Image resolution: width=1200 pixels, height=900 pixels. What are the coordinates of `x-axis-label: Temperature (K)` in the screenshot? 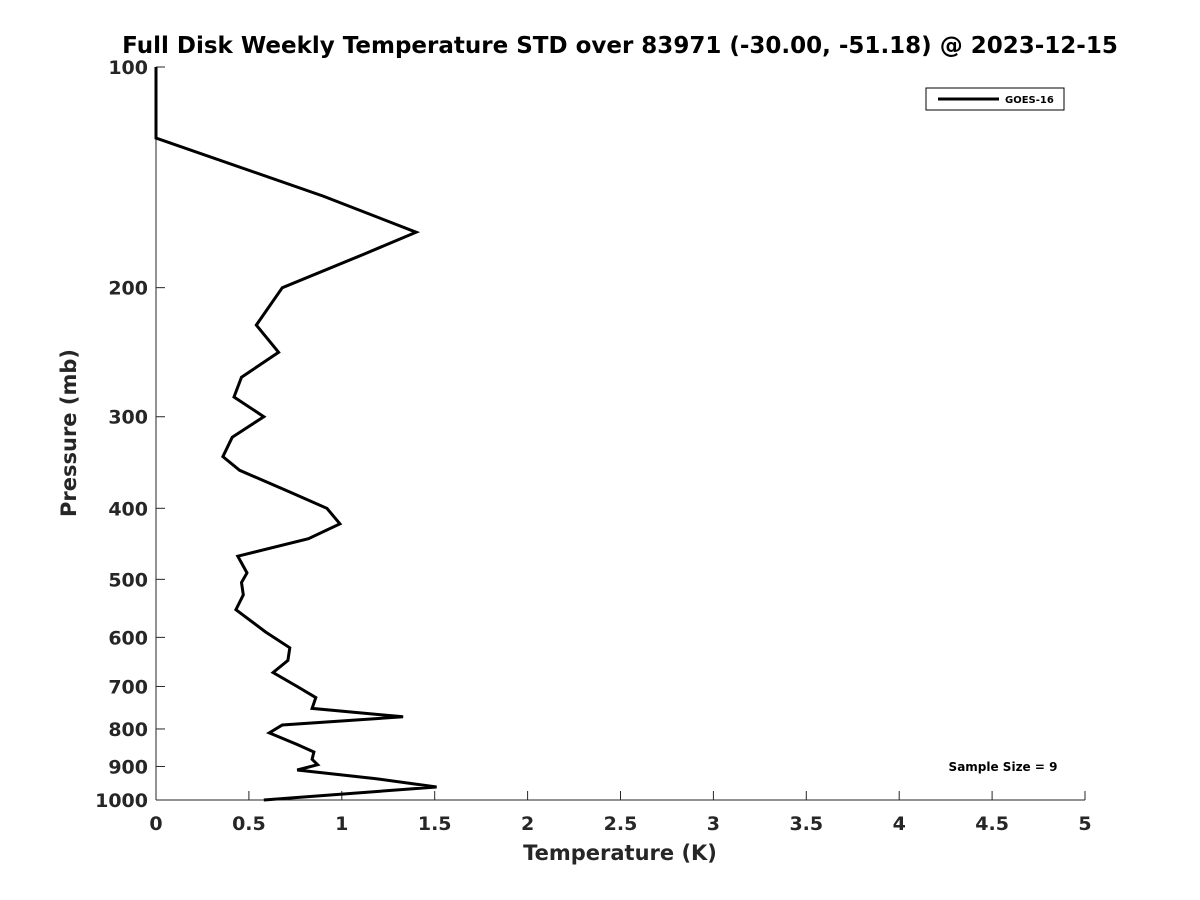 It's located at (620, 853).